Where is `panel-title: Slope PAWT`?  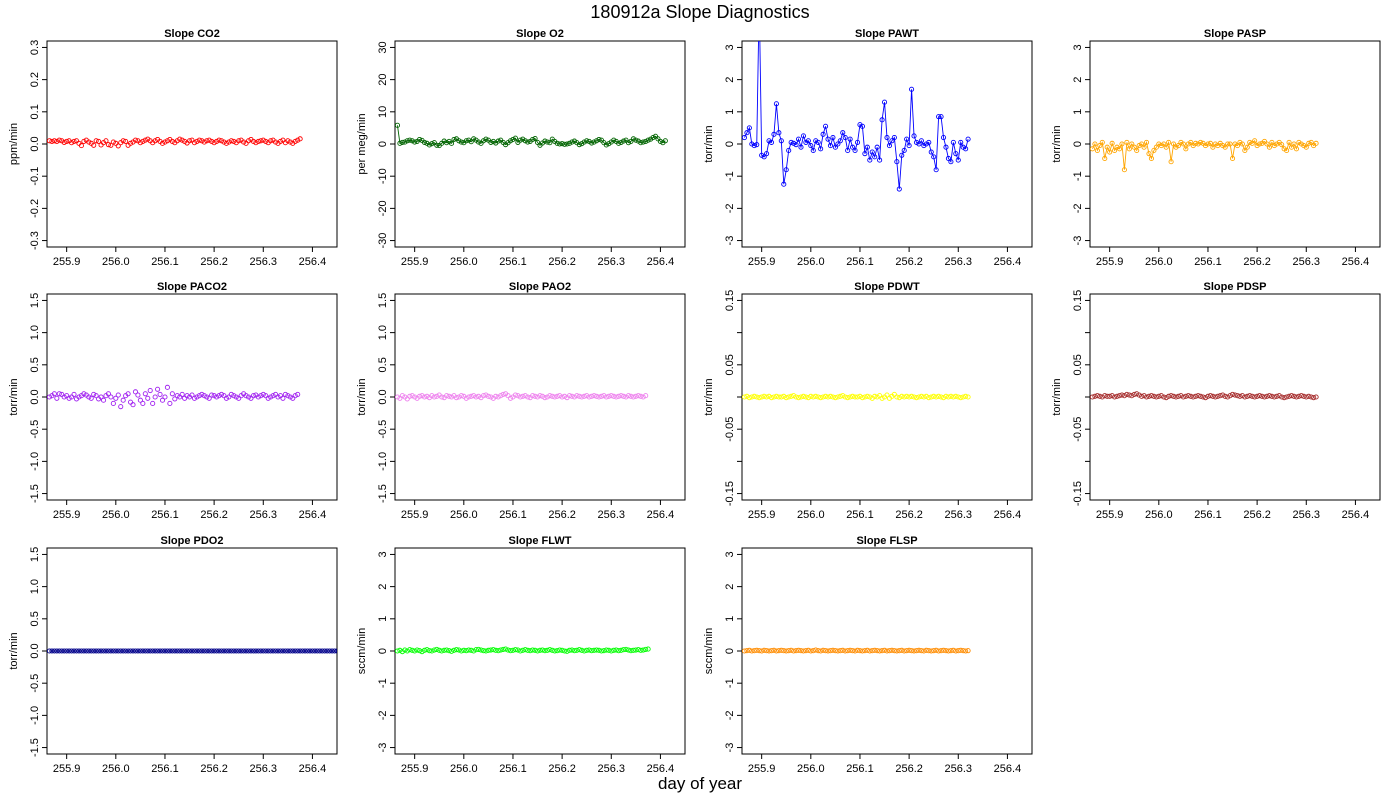 panel-title: Slope PAWT is located at coordinates (887, 34).